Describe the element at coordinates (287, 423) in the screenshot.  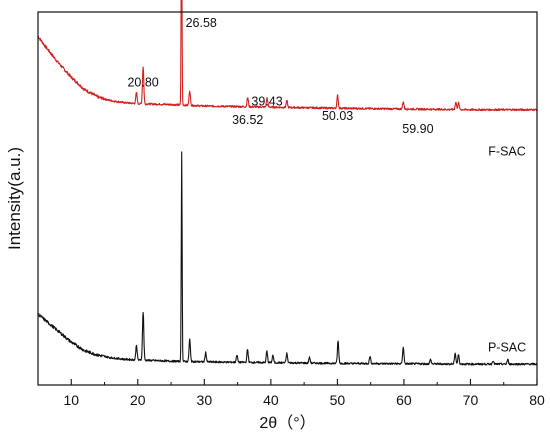
I see `x-axis-label: 2θ（°）` at that location.